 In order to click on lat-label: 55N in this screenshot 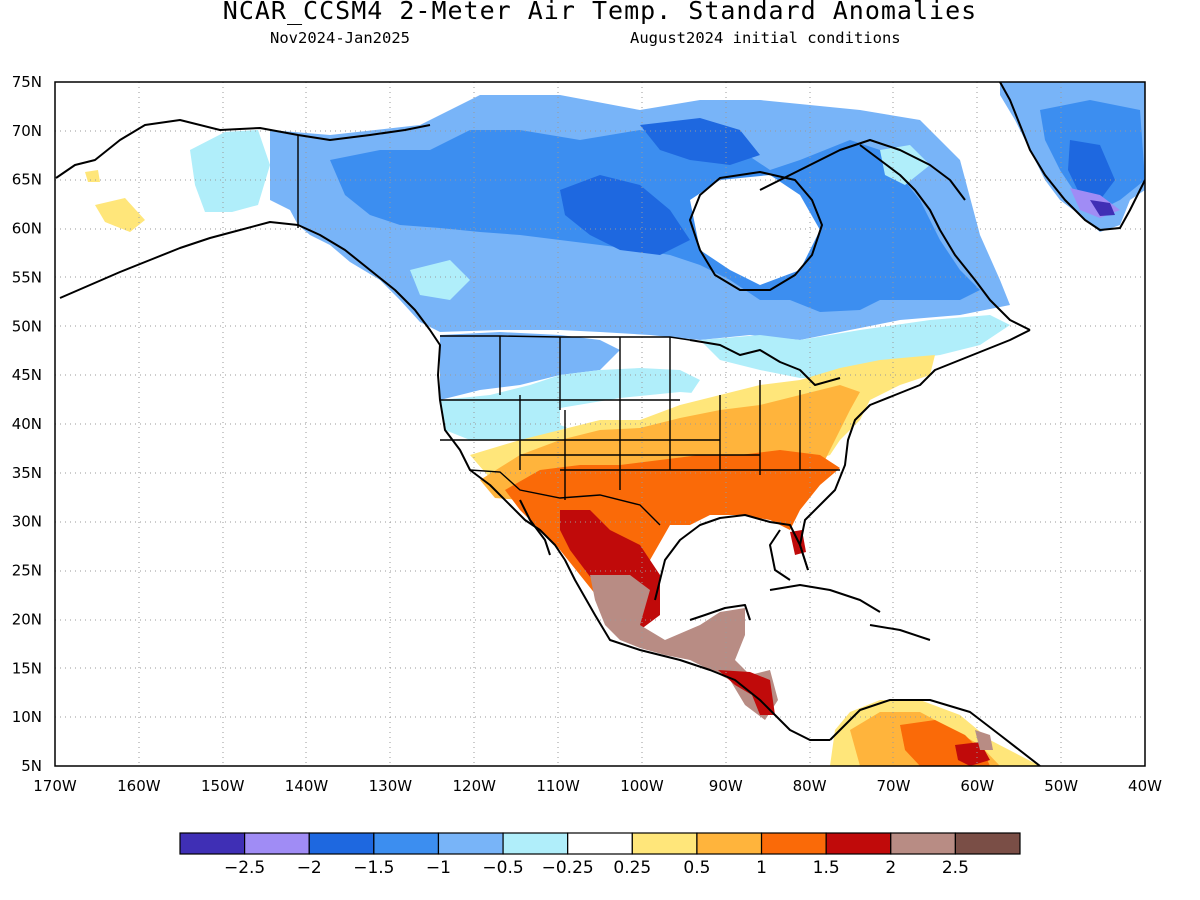, I will do `click(27, 277)`.